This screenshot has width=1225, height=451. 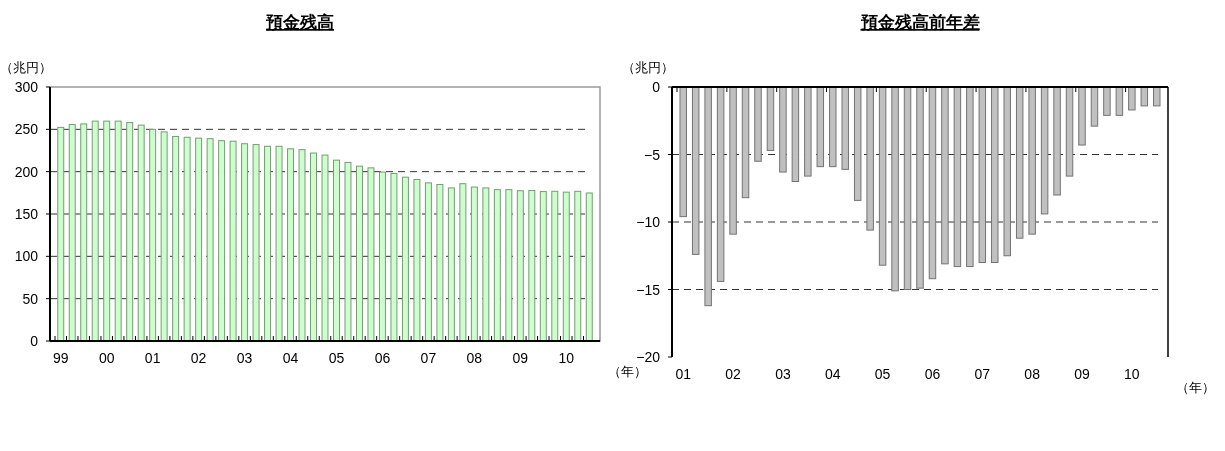 I want to click on x-tick-label: 00, so click(x=106, y=358).